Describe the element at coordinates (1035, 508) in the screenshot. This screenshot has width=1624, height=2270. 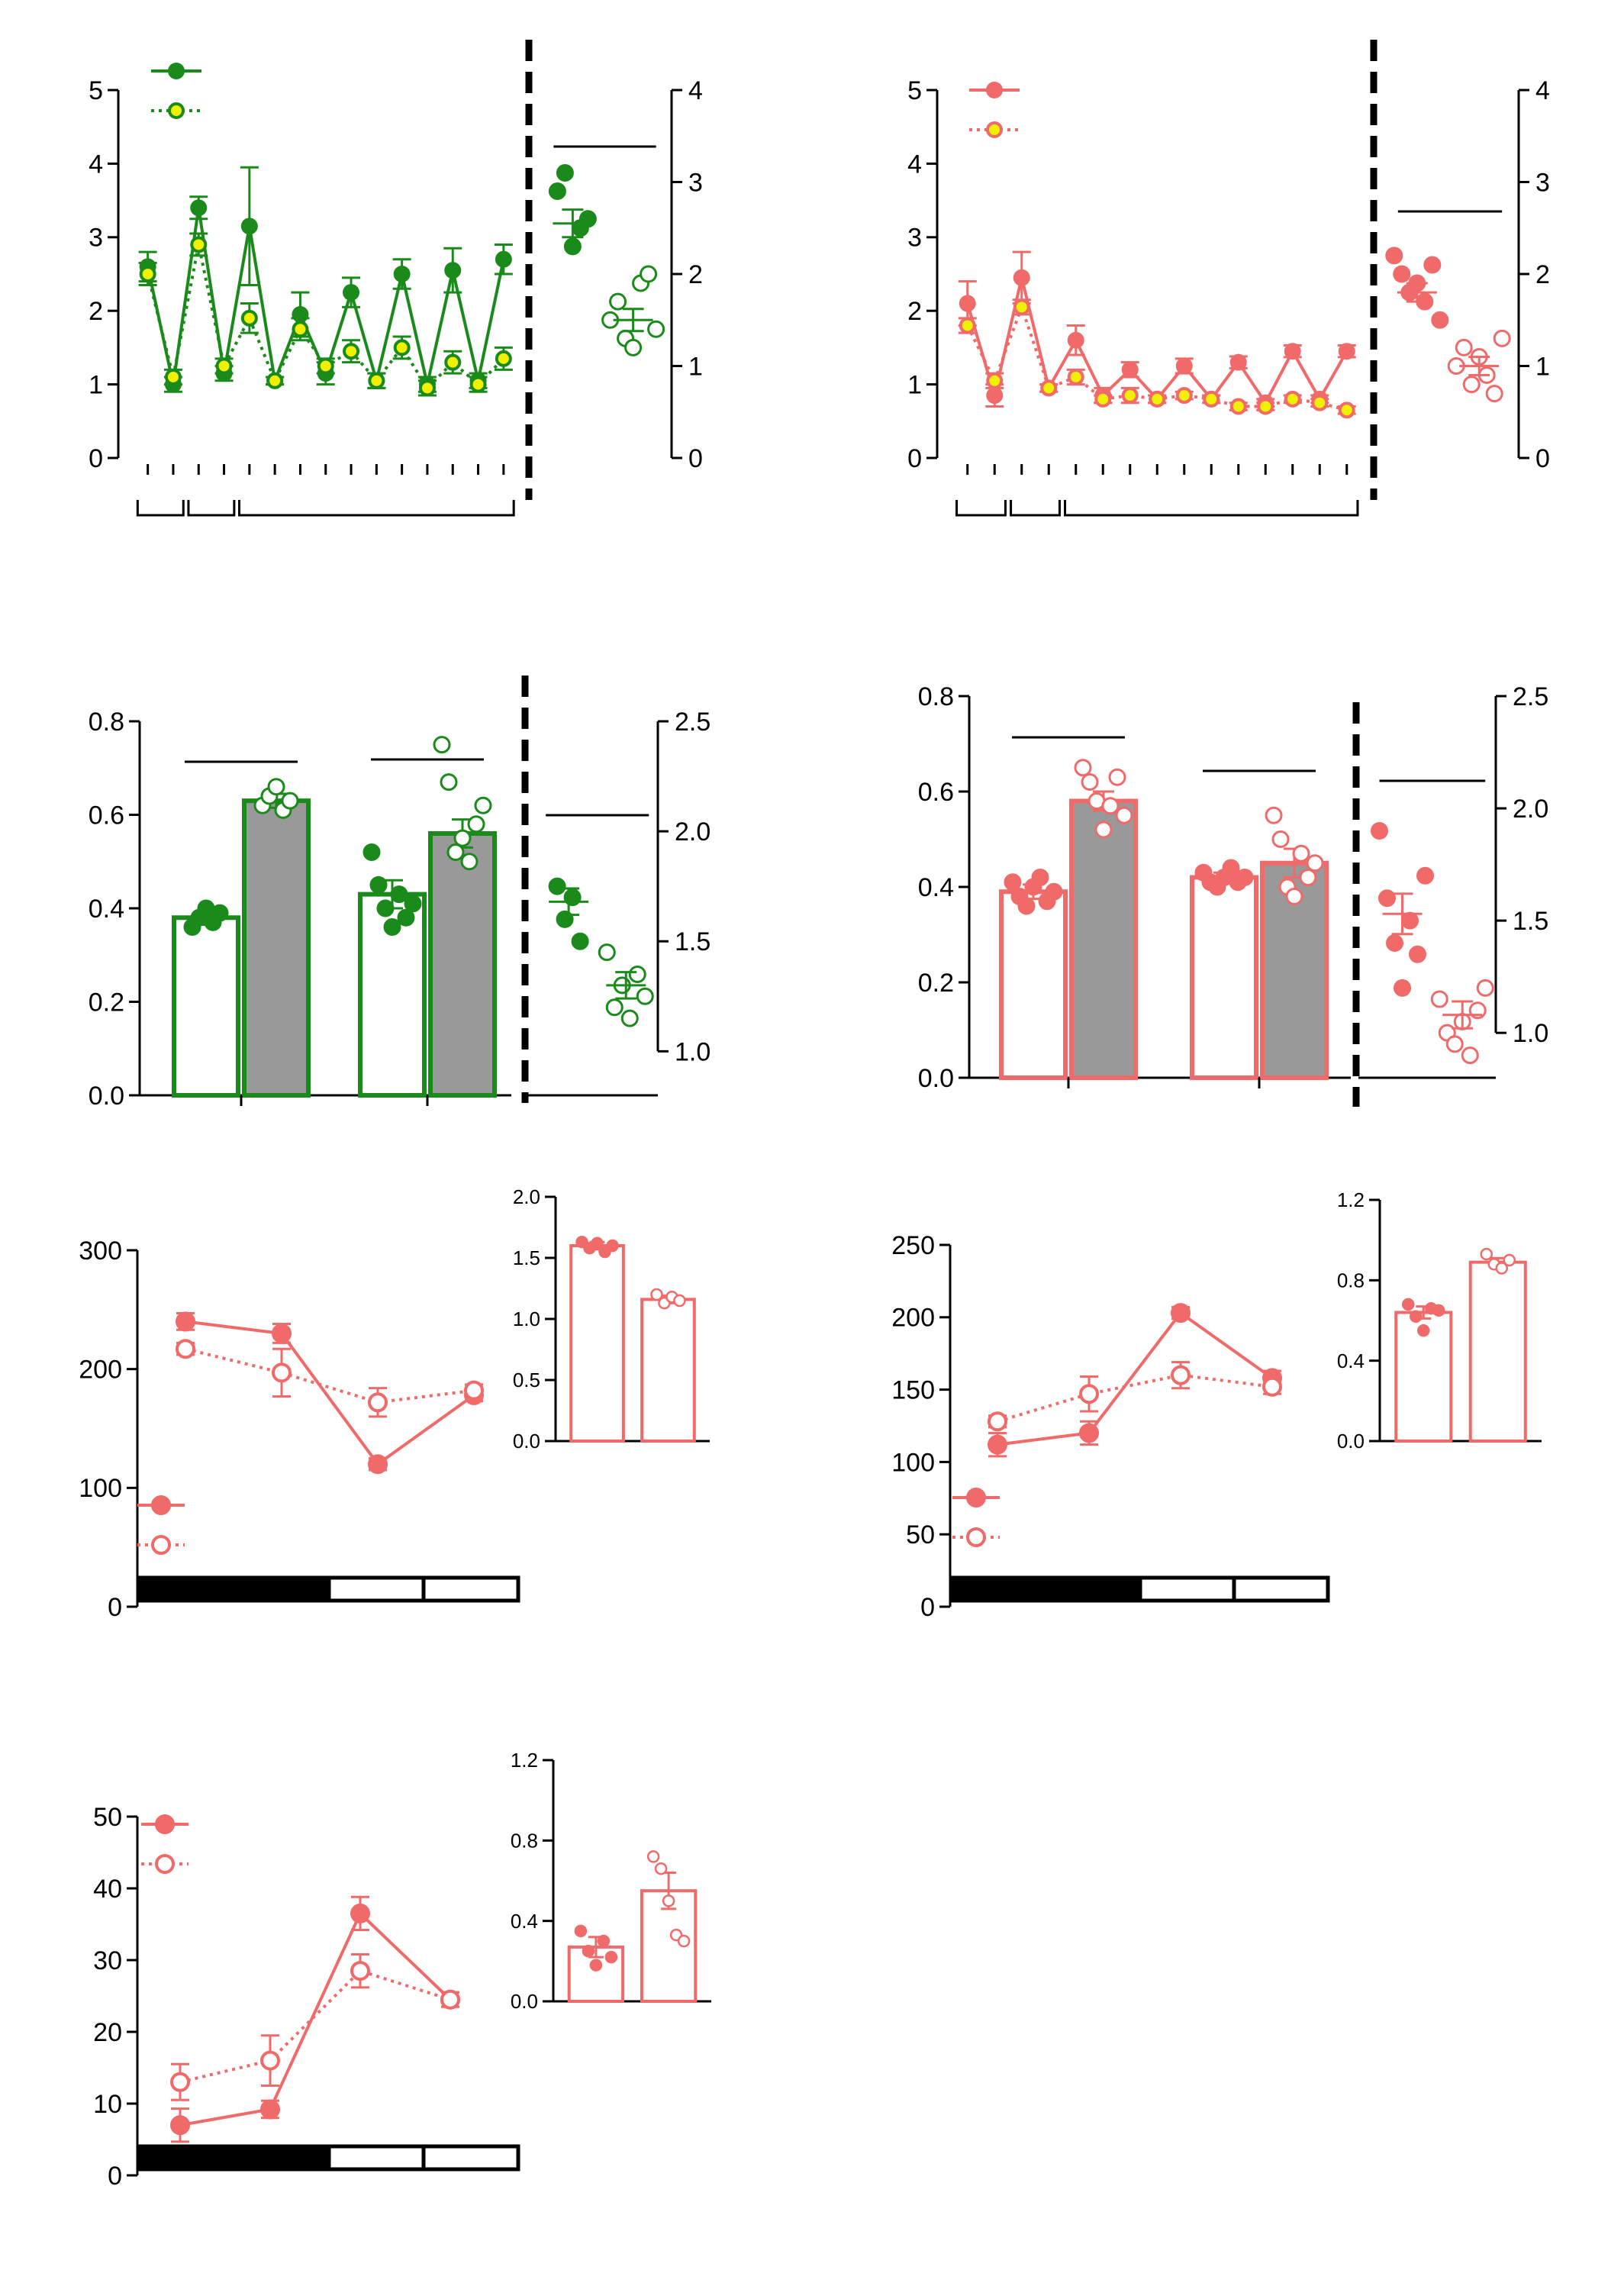
I see `group-bracket` at that location.